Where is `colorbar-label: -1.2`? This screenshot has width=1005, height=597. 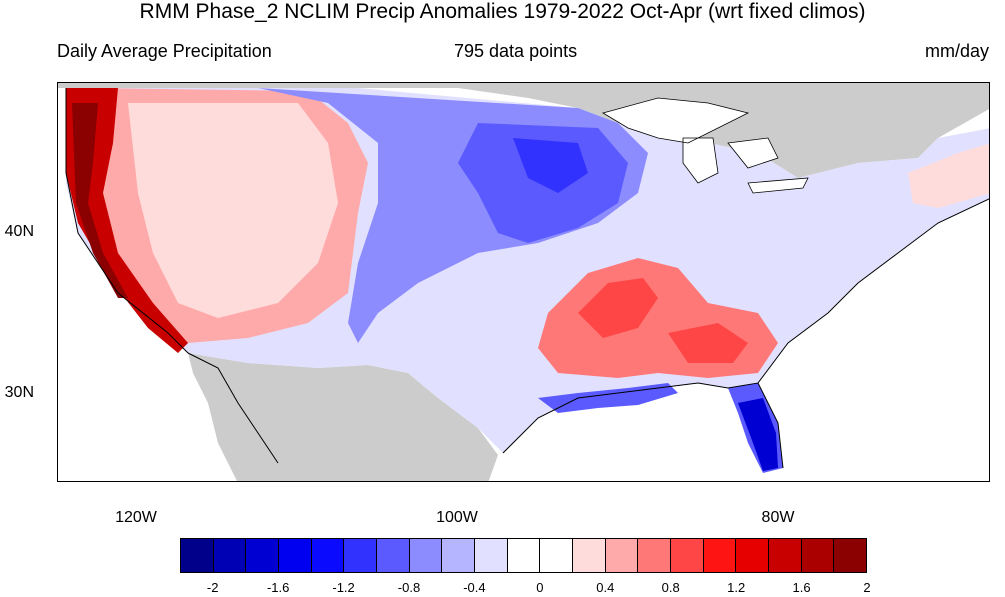
colorbar-label: -1.2 is located at coordinates (343, 587).